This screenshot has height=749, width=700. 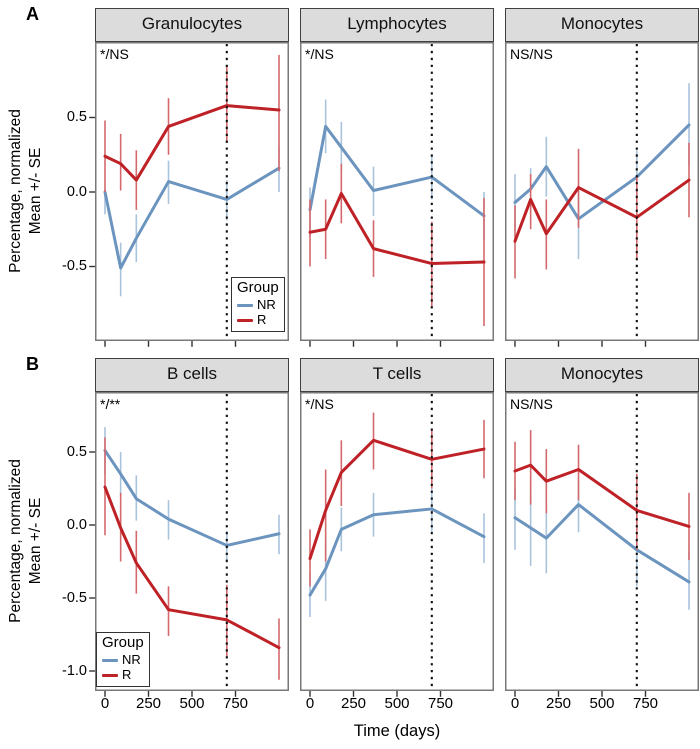 I want to click on figure-label-a: A, so click(x=32, y=14).